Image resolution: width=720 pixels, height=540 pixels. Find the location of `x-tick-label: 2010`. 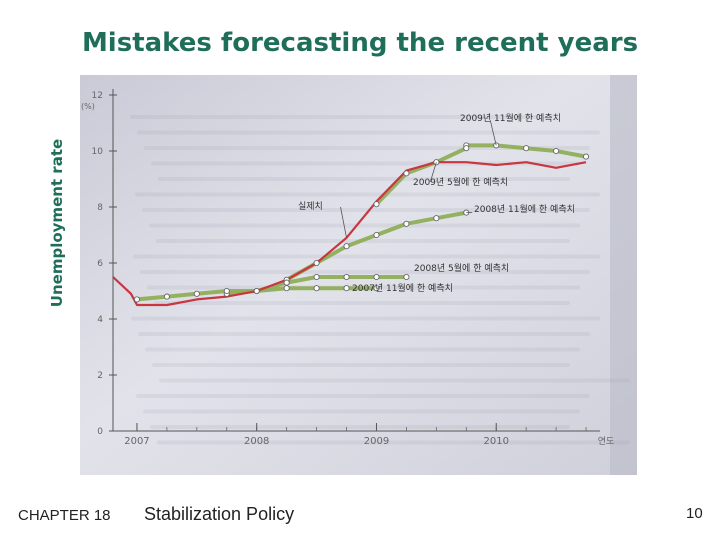

x-tick-label: 2010 is located at coordinates (496, 441).